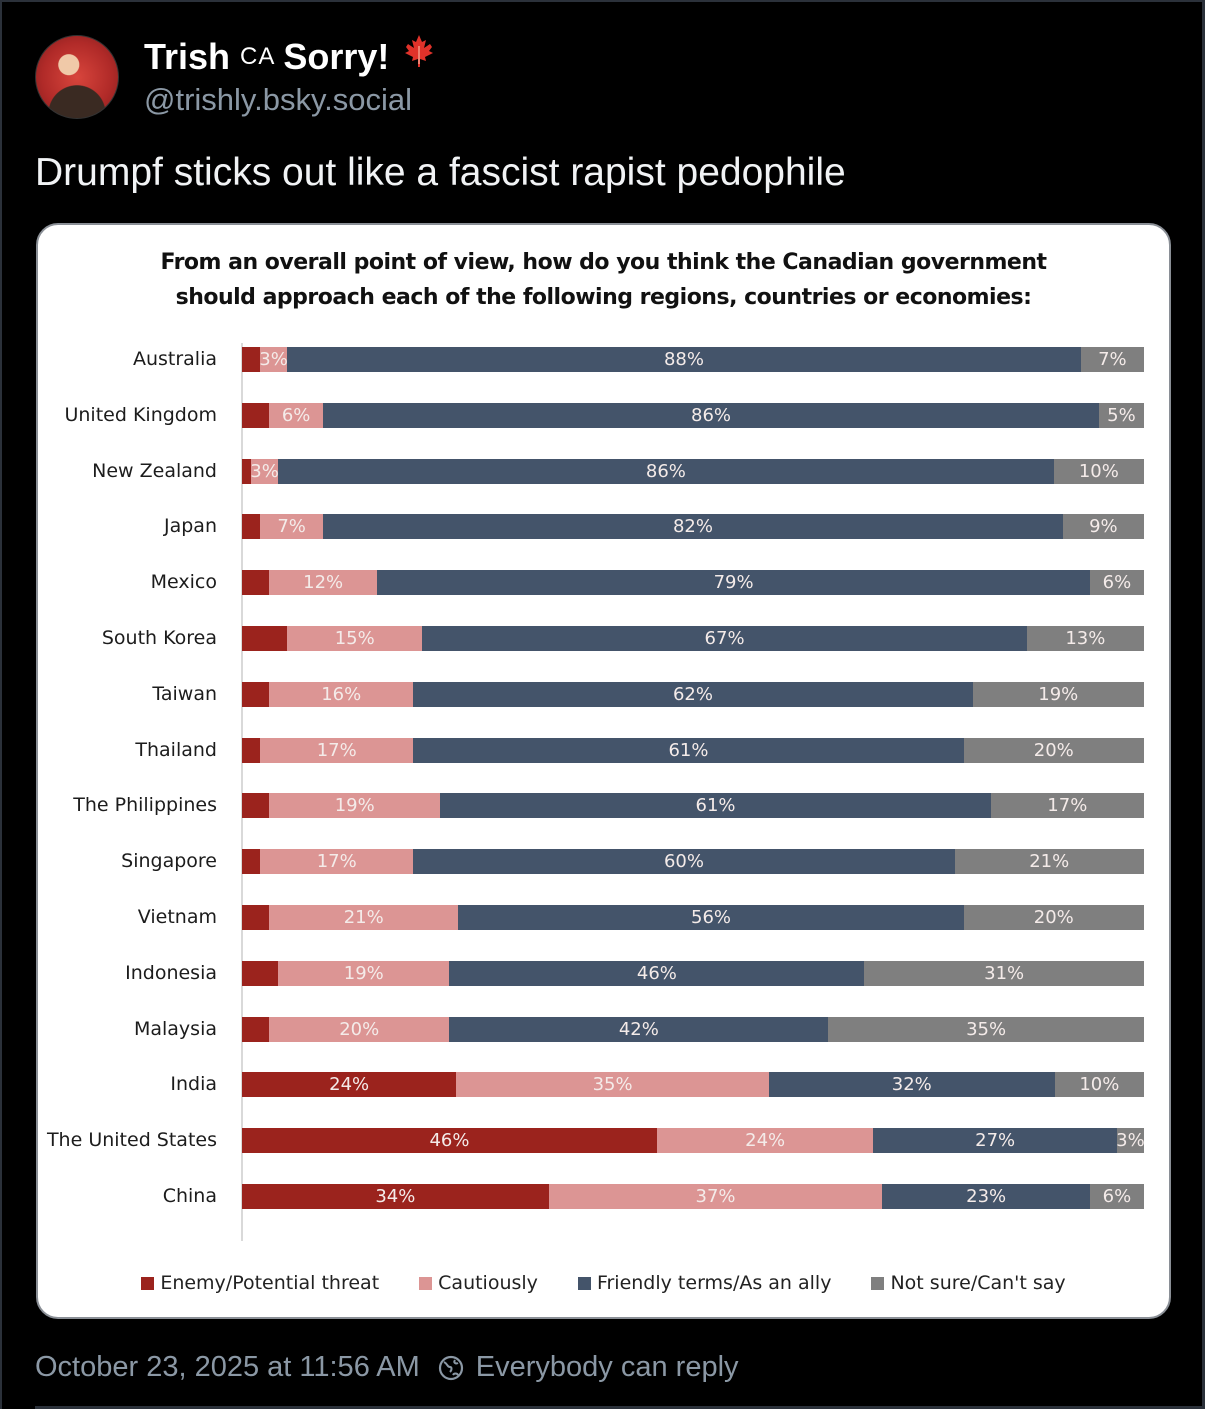  I want to click on data-label: 56%, so click(711, 917).